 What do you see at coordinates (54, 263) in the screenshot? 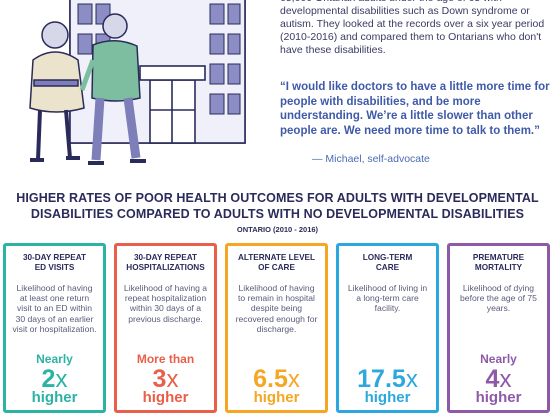
I see `card-title: 30-DAY REPEAT ED VISITS` at bounding box center [54, 263].